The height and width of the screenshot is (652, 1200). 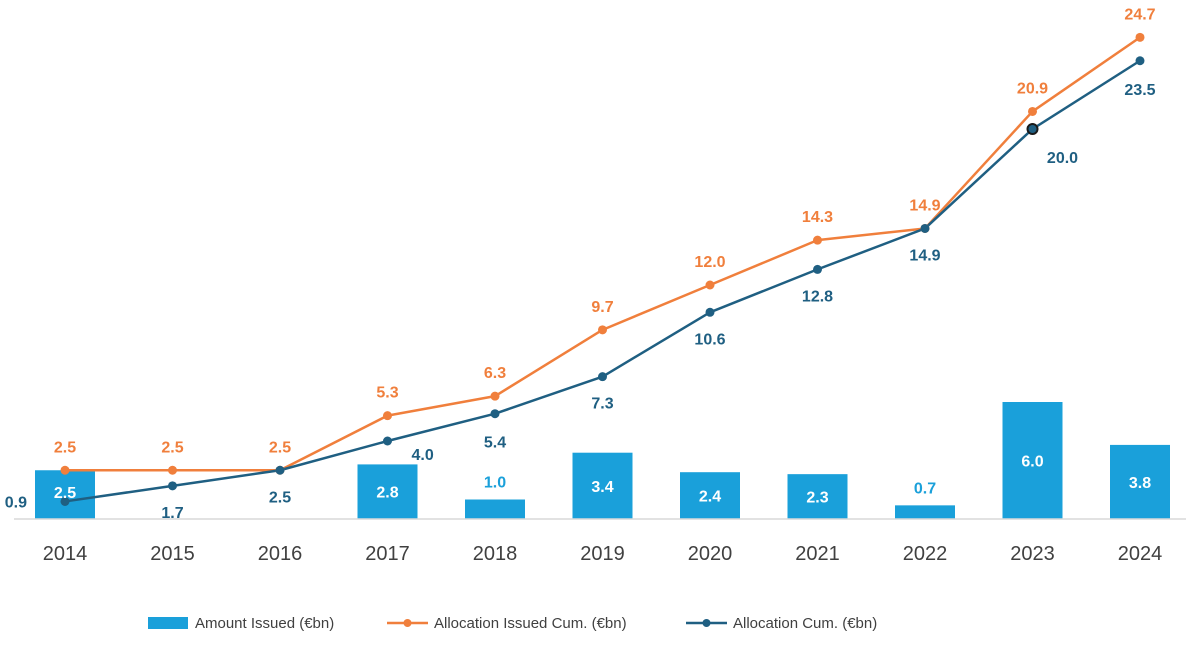 What do you see at coordinates (65, 501) in the screenshot?
I see `allocation-cum-point-2014` at bounding box center [65, 501].